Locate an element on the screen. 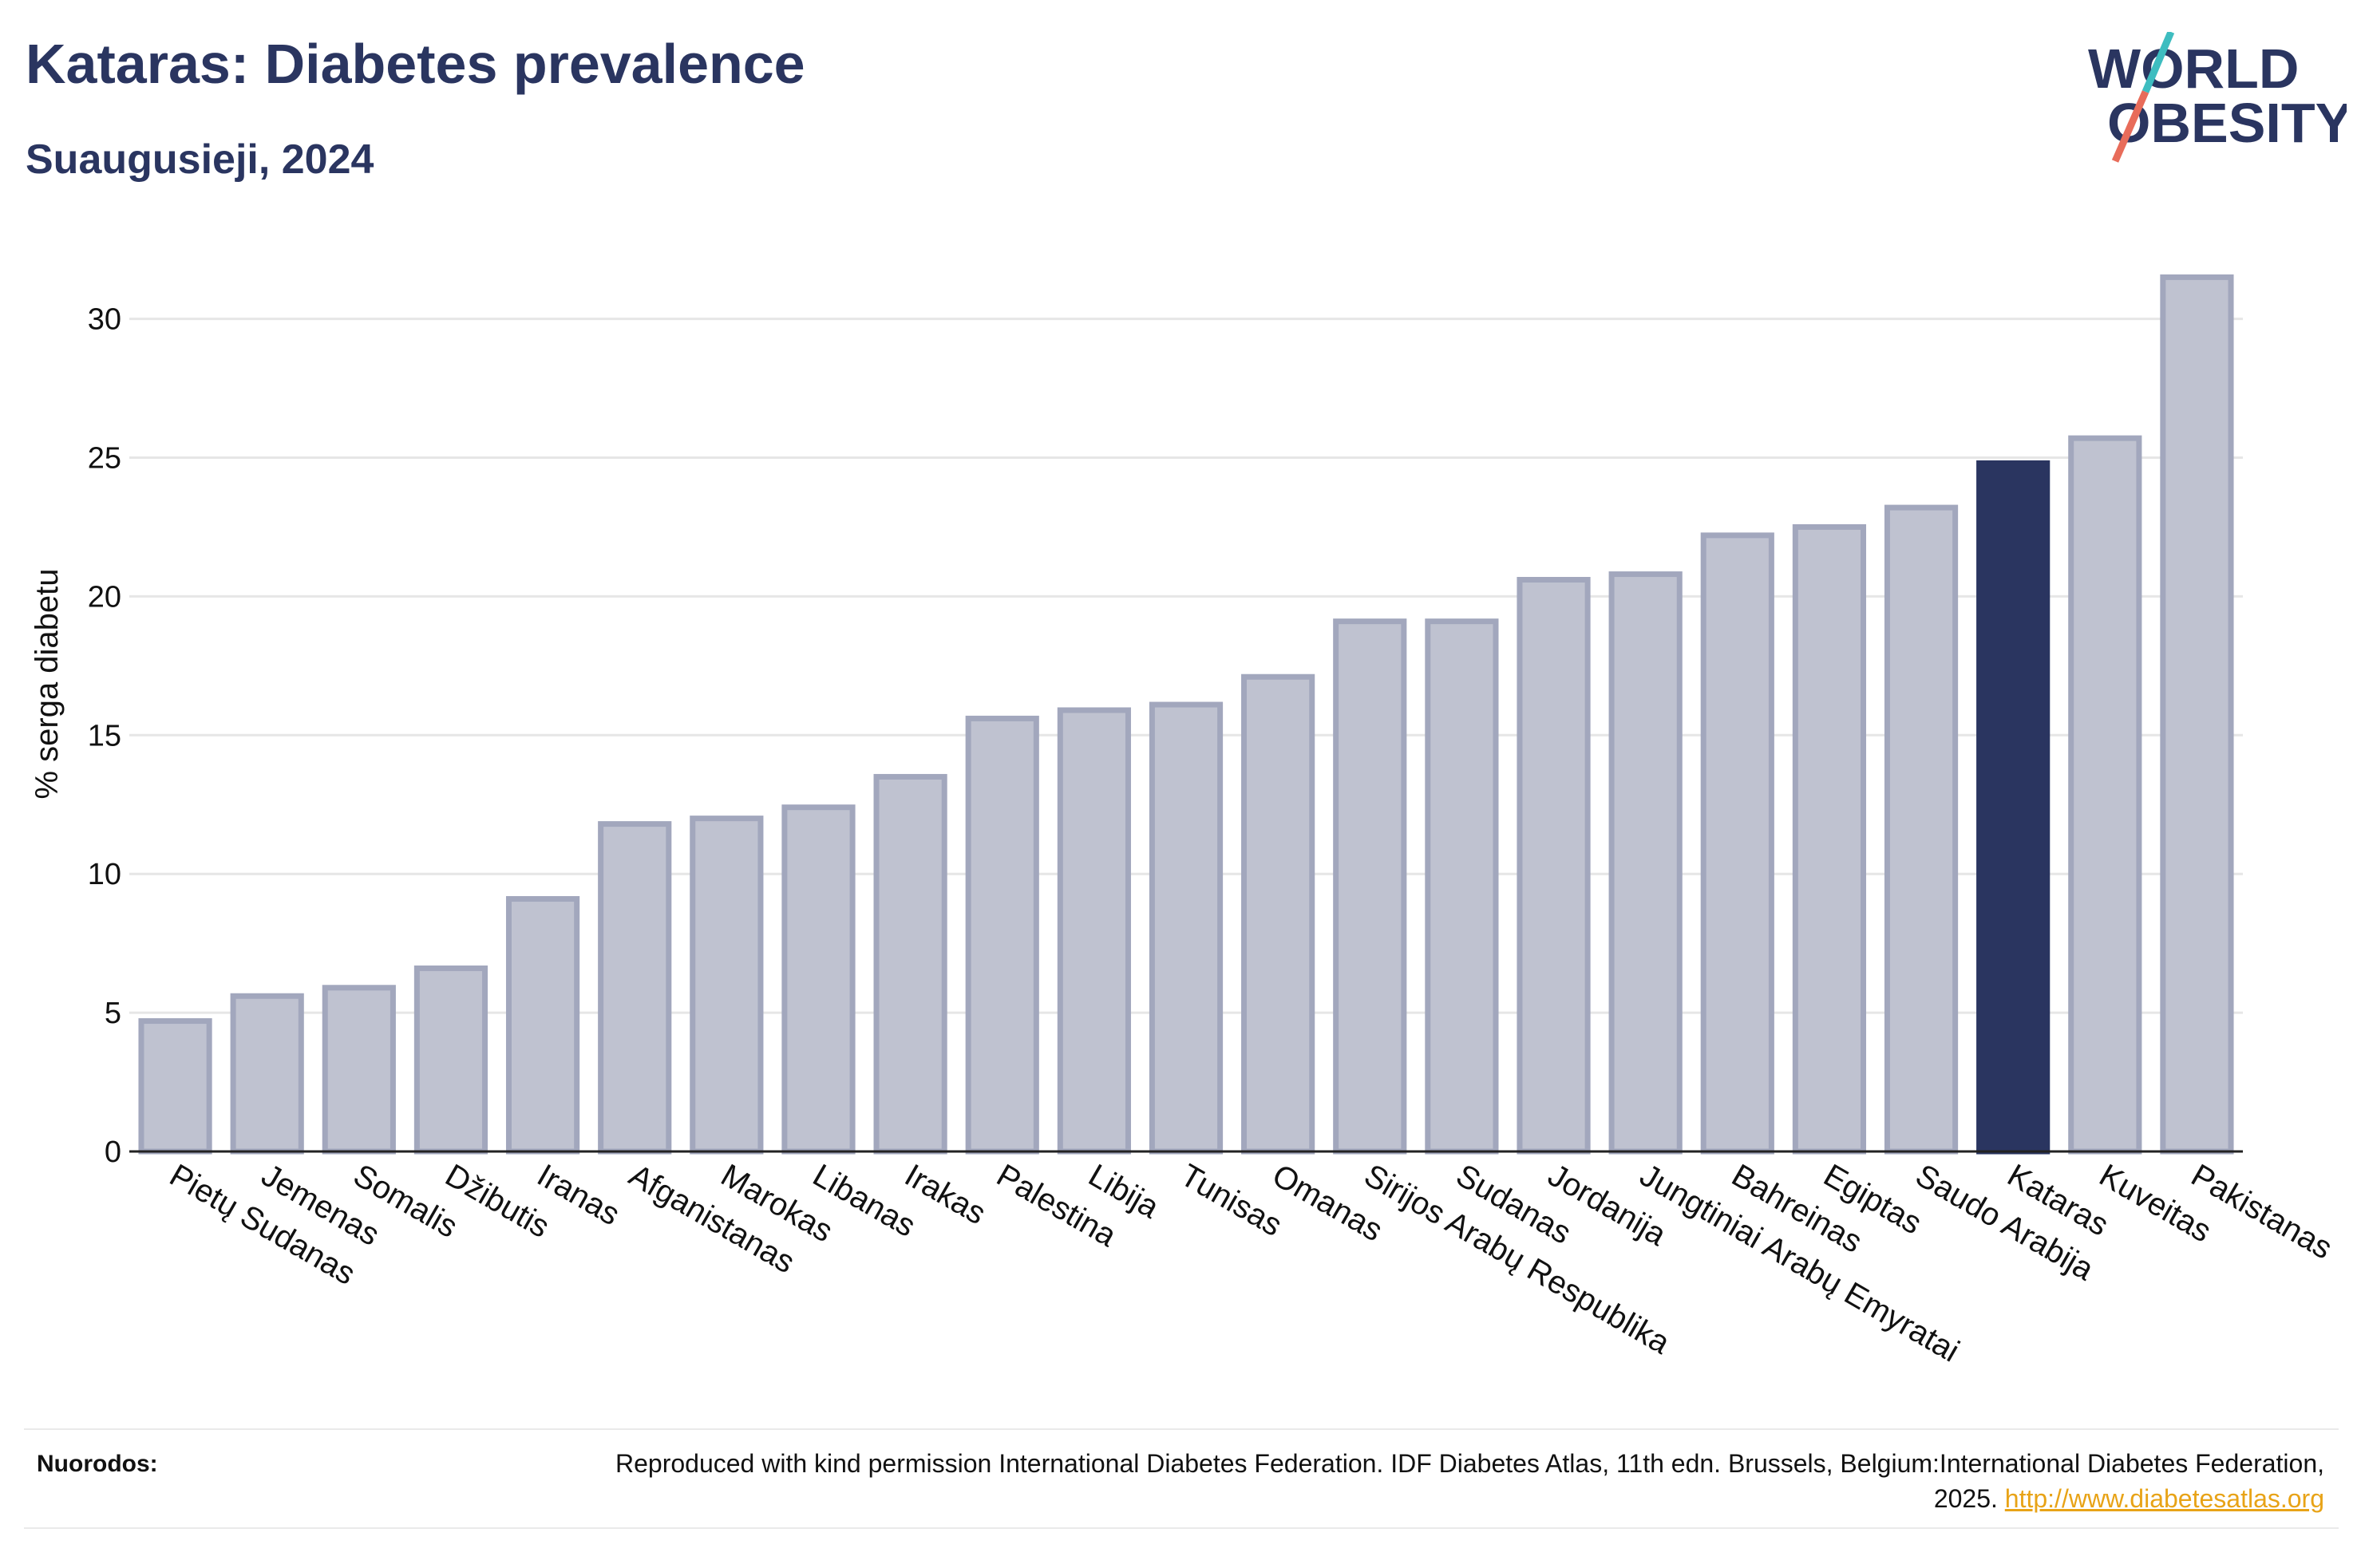 This screenshot has height=1568, width=2361. x-tick-label: Tunisas is located at coordinates (1231, 1200).